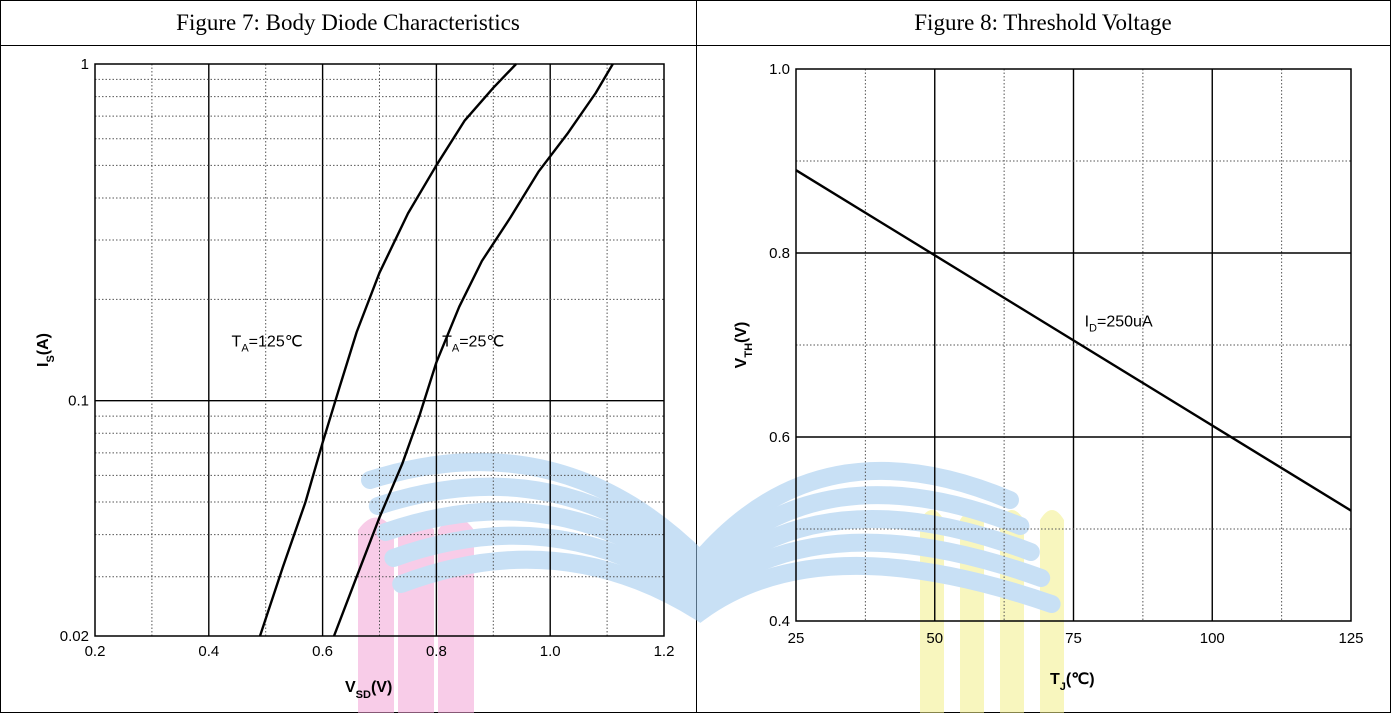 This screenshot has width=1391, height=718. Describe the element at coordinates (779, 69) in the screenshot. I see `y-tick-label: 1.0` at that location.